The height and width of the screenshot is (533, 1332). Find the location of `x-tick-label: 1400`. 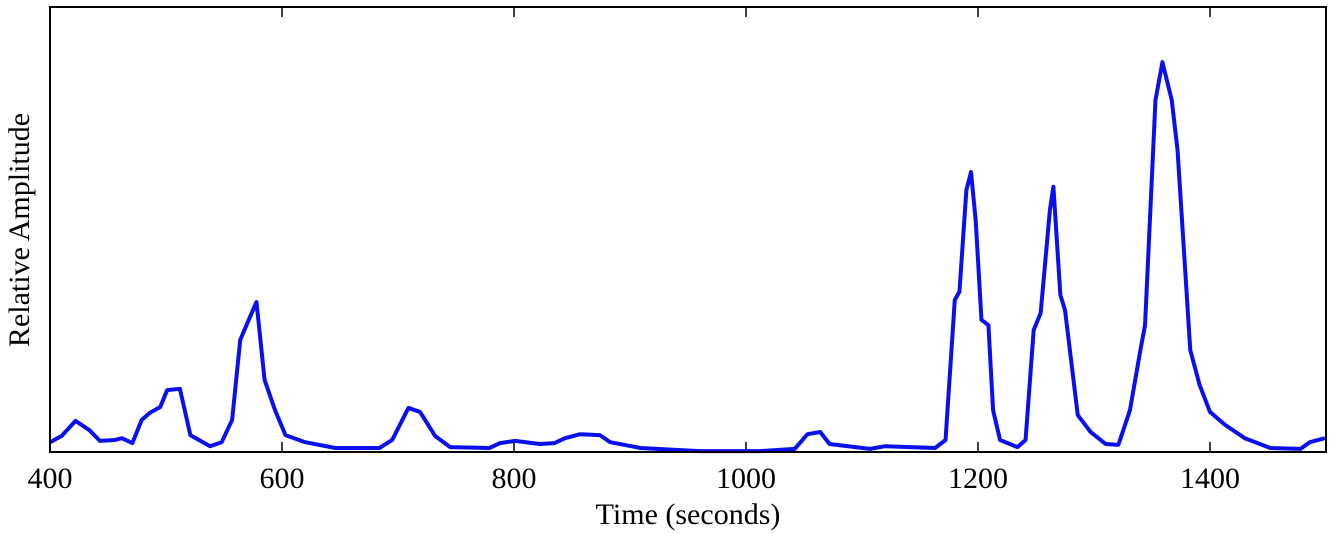

x-tick-label: 1400 is located at coordinates (1210, 478).